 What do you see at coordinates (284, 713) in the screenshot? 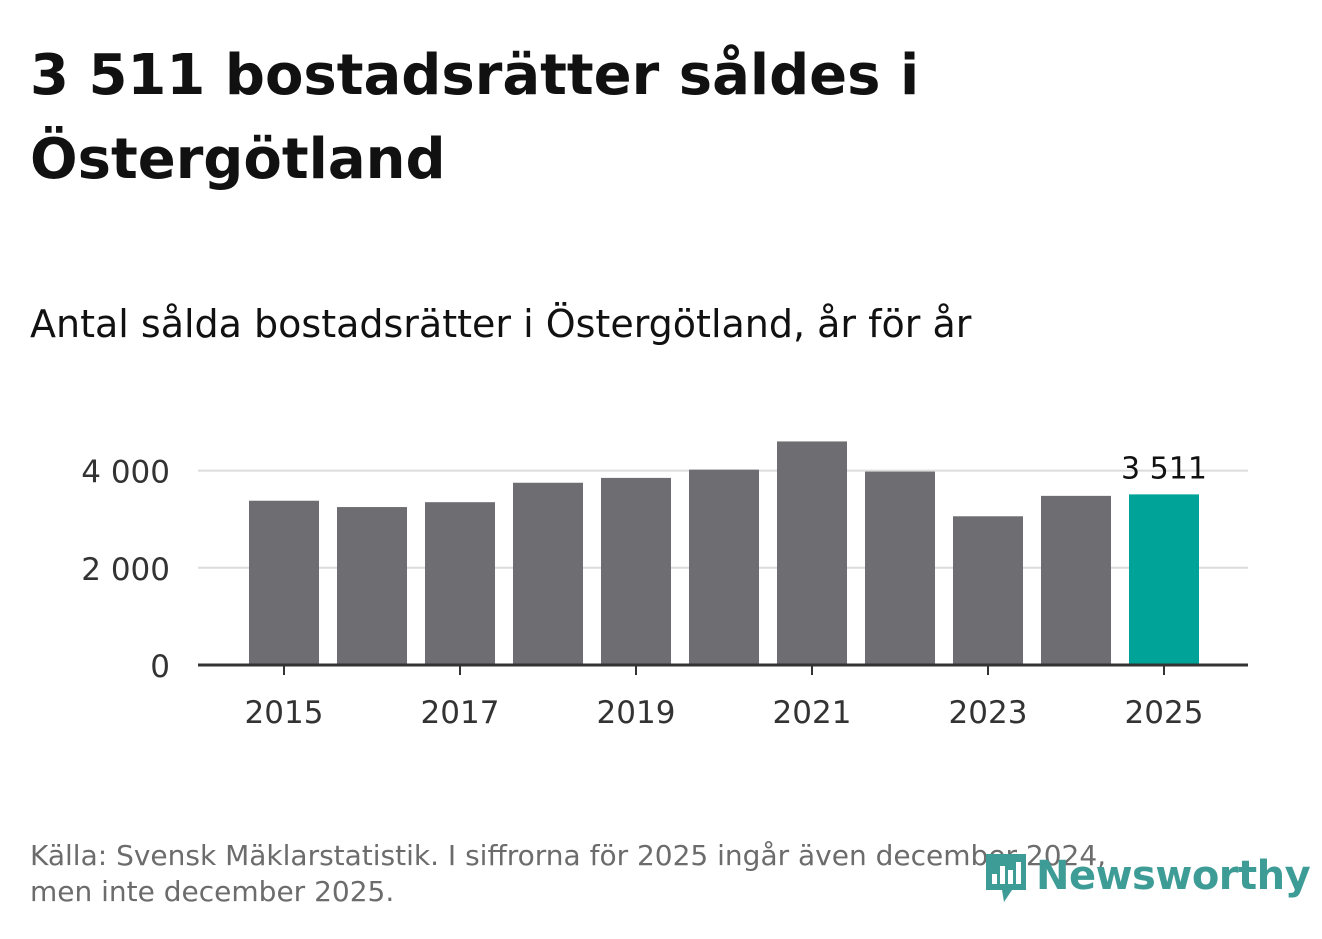
I see `x-tick-label: 2015` at bounding box center [284, 713].